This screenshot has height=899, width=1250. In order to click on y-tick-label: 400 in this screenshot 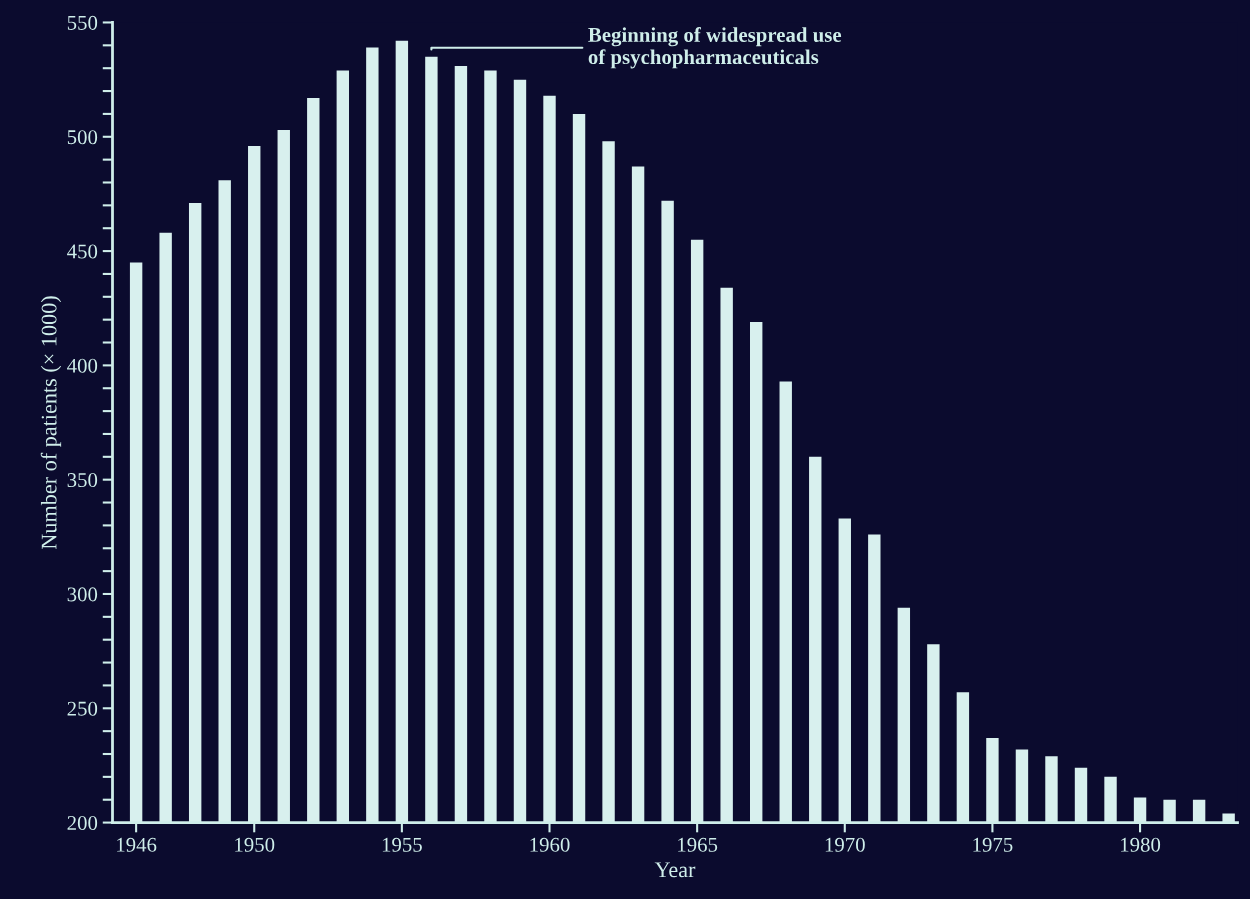, I will do `click(82, 365)`.